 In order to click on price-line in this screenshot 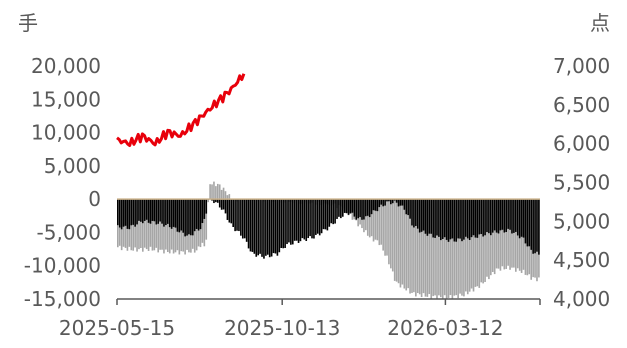, I will do `click(180, 110)`.